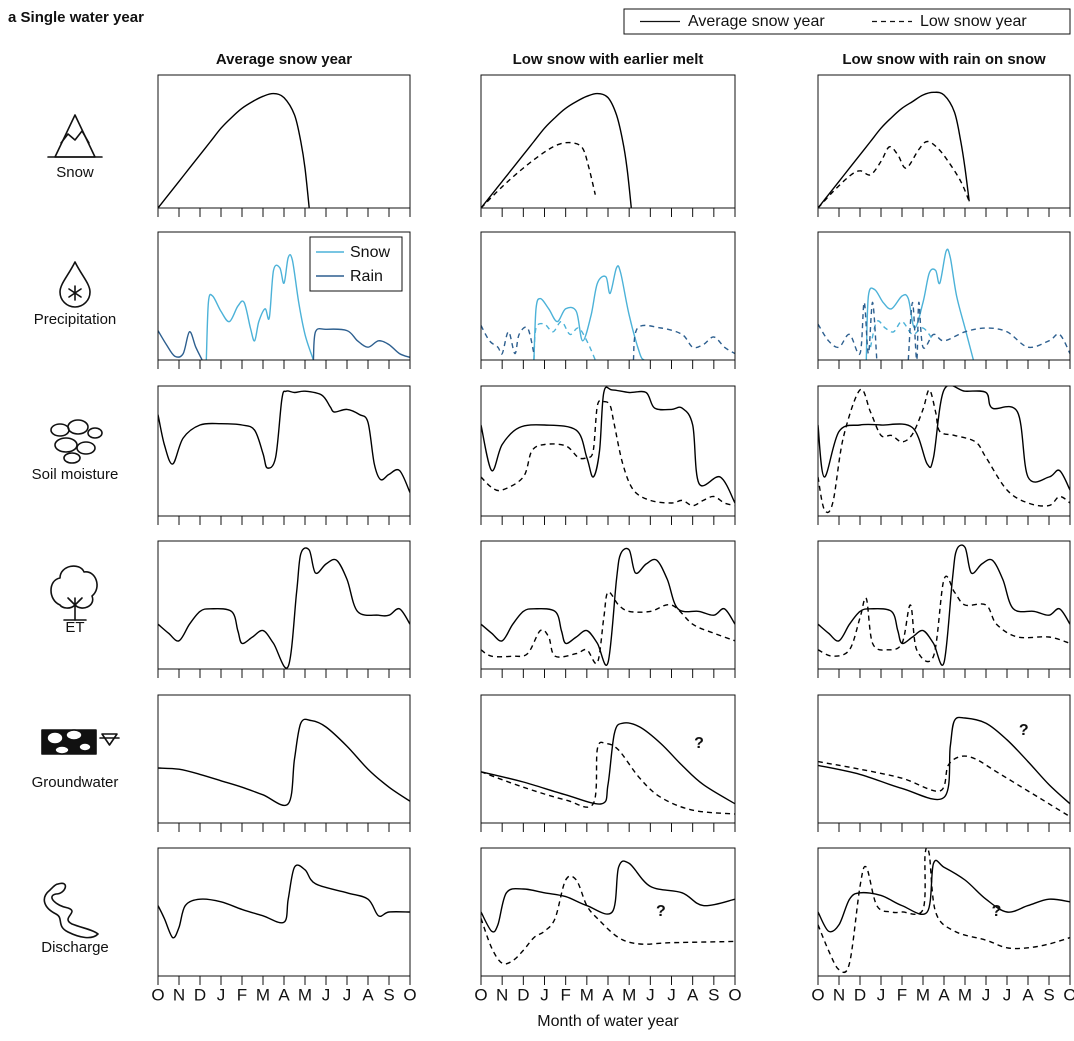  Describe the element at coordinates (608, 59) in the screenshot. I see `column-title: Low snow with earlier melt` at that location.